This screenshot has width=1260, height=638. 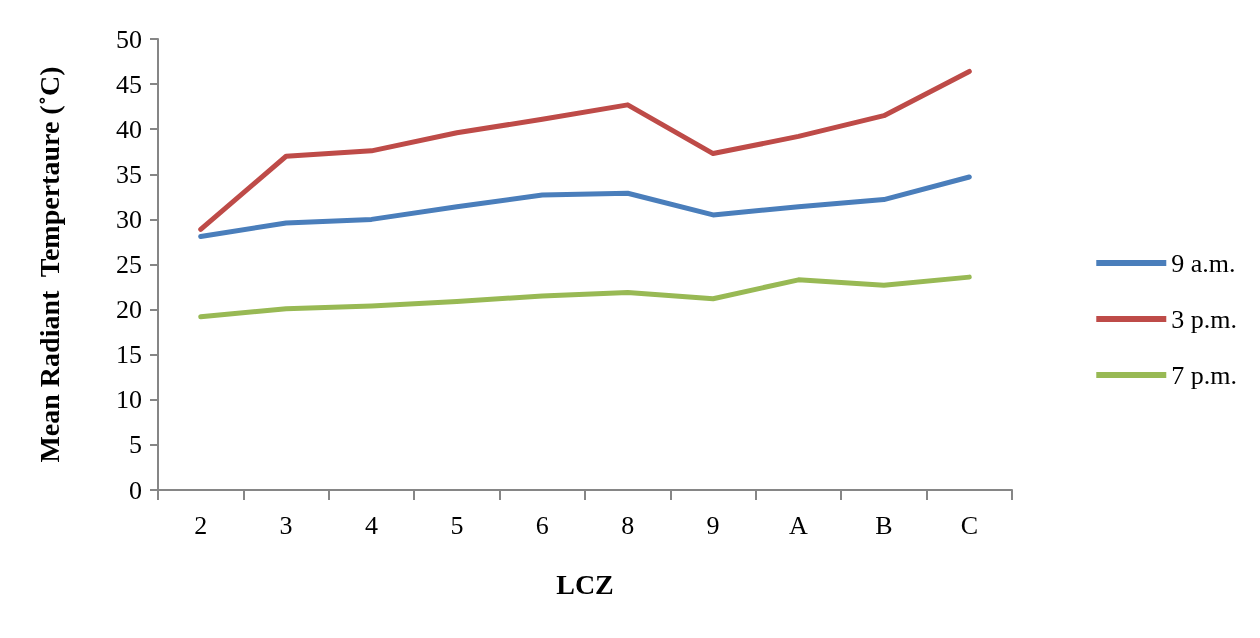 What do you see at coordinates (129, 174) in the screenshot?
I see `y-tick-label: 35` at bounding box center [129, 174].